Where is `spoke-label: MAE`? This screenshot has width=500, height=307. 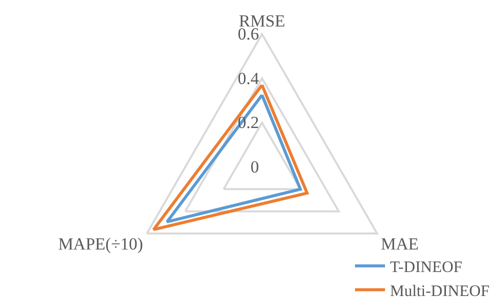 spoke-label: MAE is located at coordinates (399, 244).